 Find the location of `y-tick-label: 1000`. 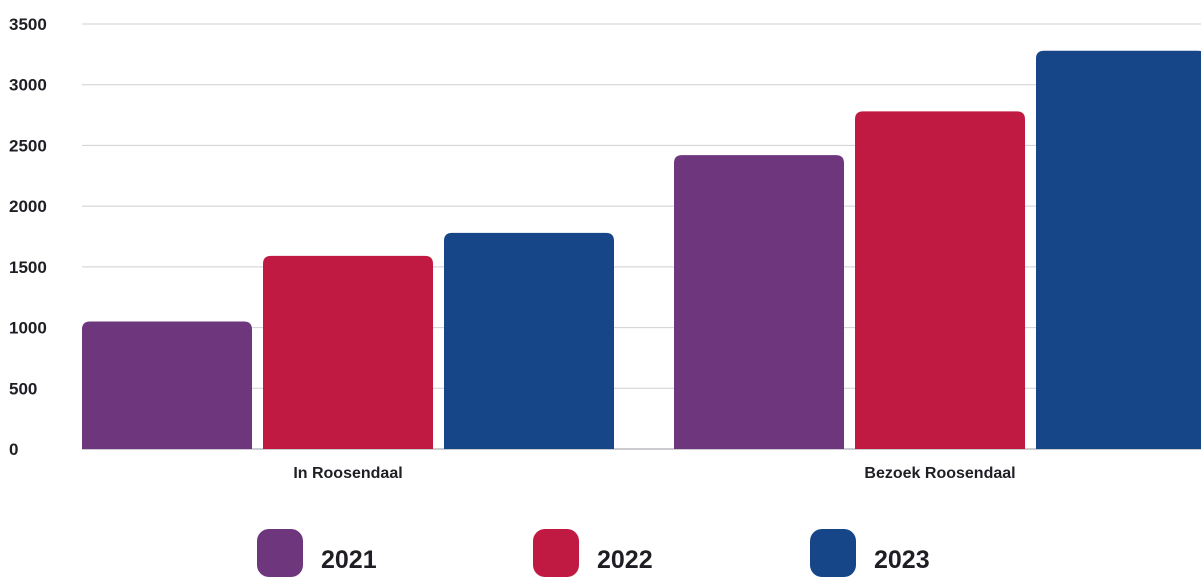

y-tick-label: 1000 is located at coordinates (28, 328).